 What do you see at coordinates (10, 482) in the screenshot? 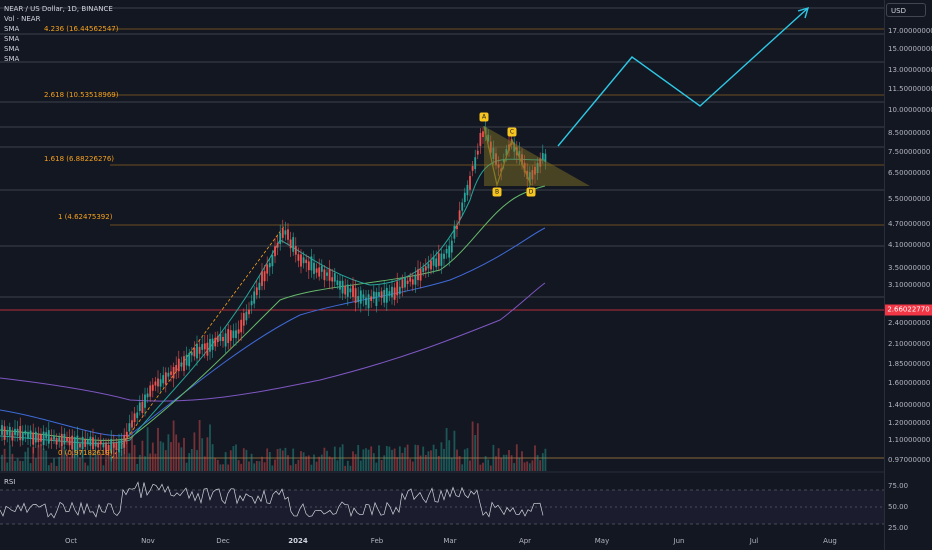
I see `rsi-label: RSI` at bounding box center [10, 482].